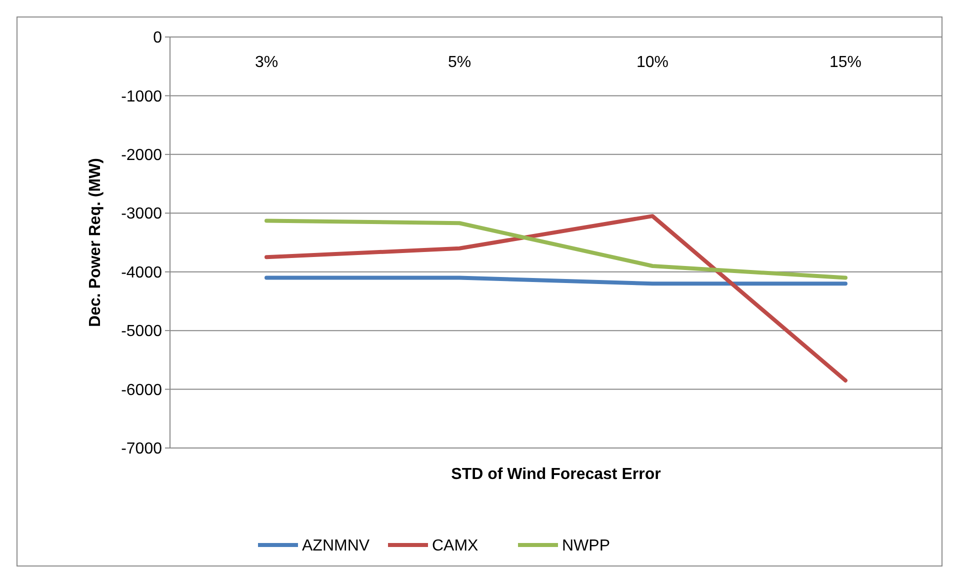  What do you see at coordinates (652, 62) in the screenshot?
I see `x-tick-label: 10%` at bounding box center [652, 62].